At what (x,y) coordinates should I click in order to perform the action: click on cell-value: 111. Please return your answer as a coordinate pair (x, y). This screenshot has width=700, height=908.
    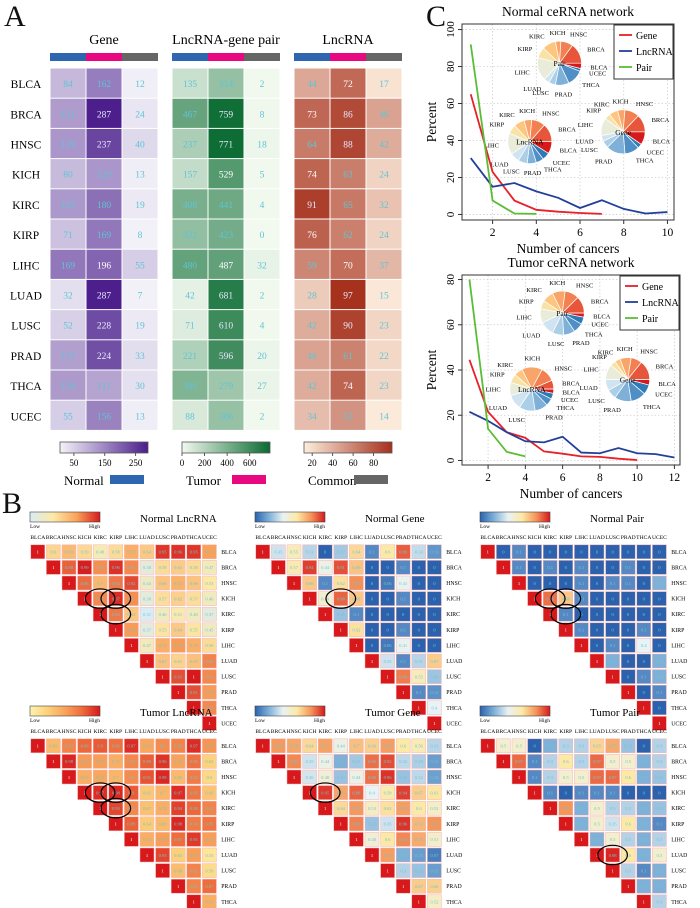
    Looking at the image, I should click on (104, 387).